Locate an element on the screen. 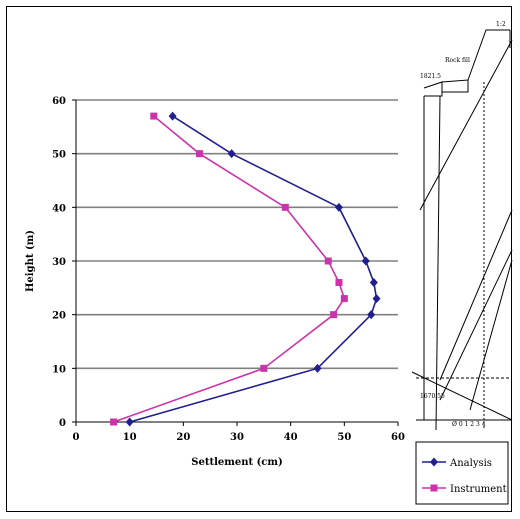 The image size is (520, 519). x-tick-label: 10 is located at coordinates (130, 437).